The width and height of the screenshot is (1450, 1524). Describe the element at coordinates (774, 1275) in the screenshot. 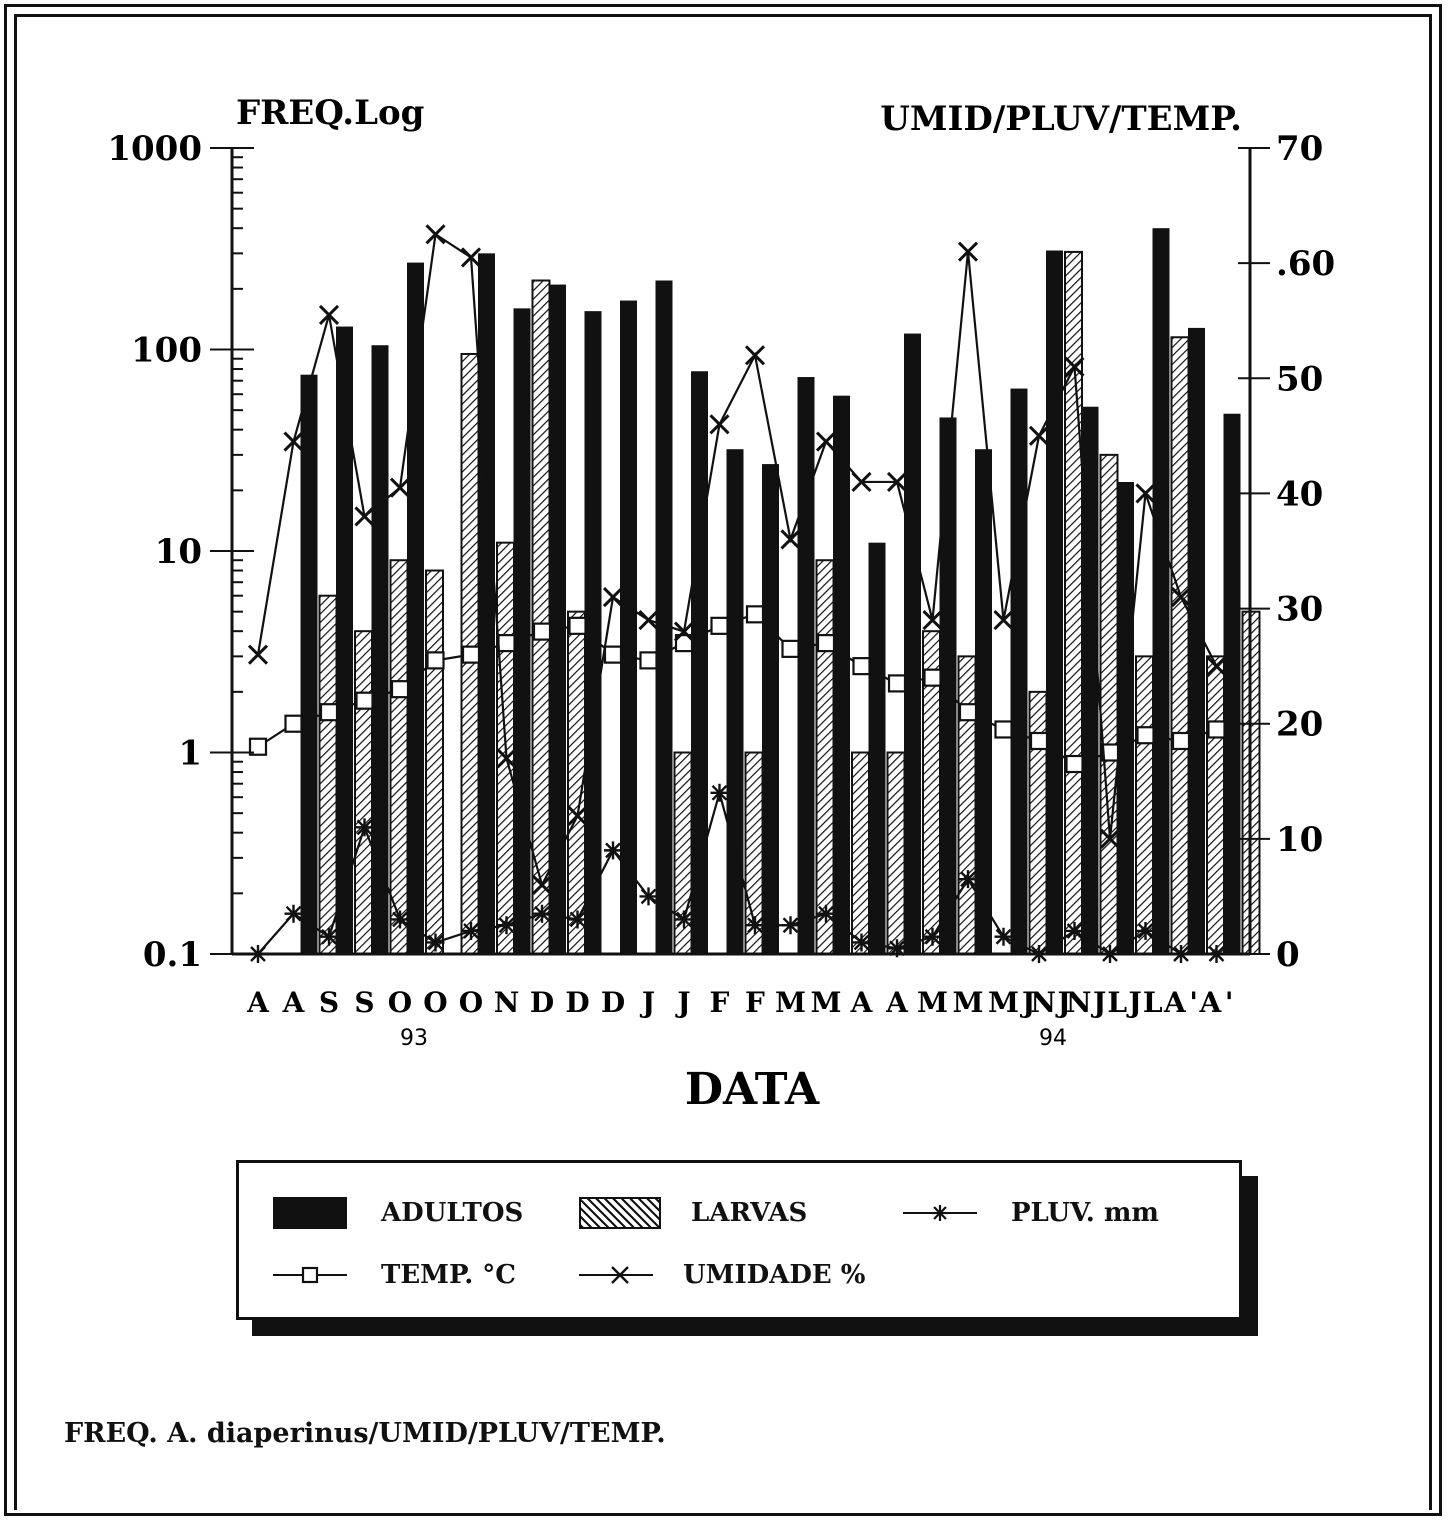

I see `legend-label-umidade: UMIDADE %` at that location.